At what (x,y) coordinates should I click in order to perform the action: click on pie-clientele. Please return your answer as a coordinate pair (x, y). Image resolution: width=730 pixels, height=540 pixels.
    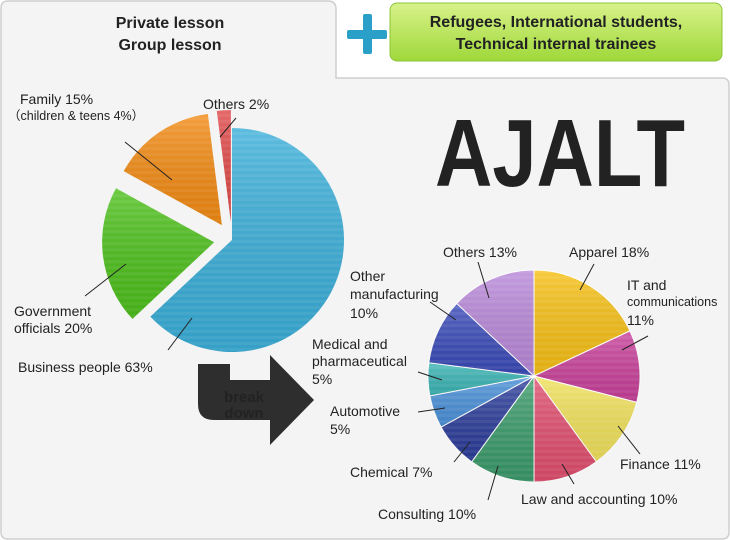
    Looking at the image, I should click on (223, 231).